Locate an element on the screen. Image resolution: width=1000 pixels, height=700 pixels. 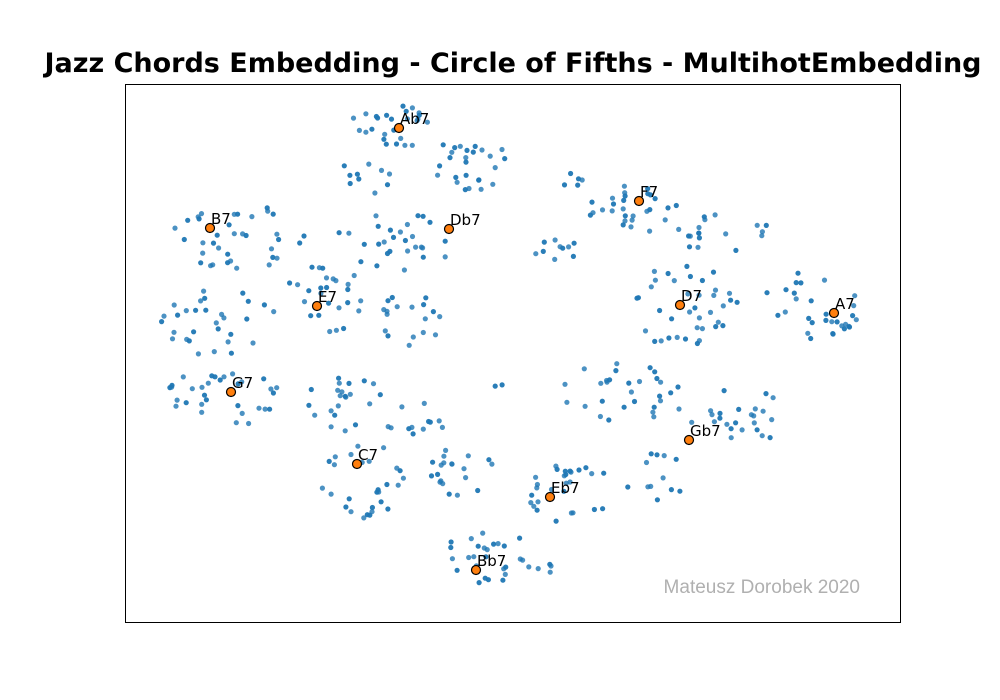
chord-point-c7 is located at coordinates (357, 464).